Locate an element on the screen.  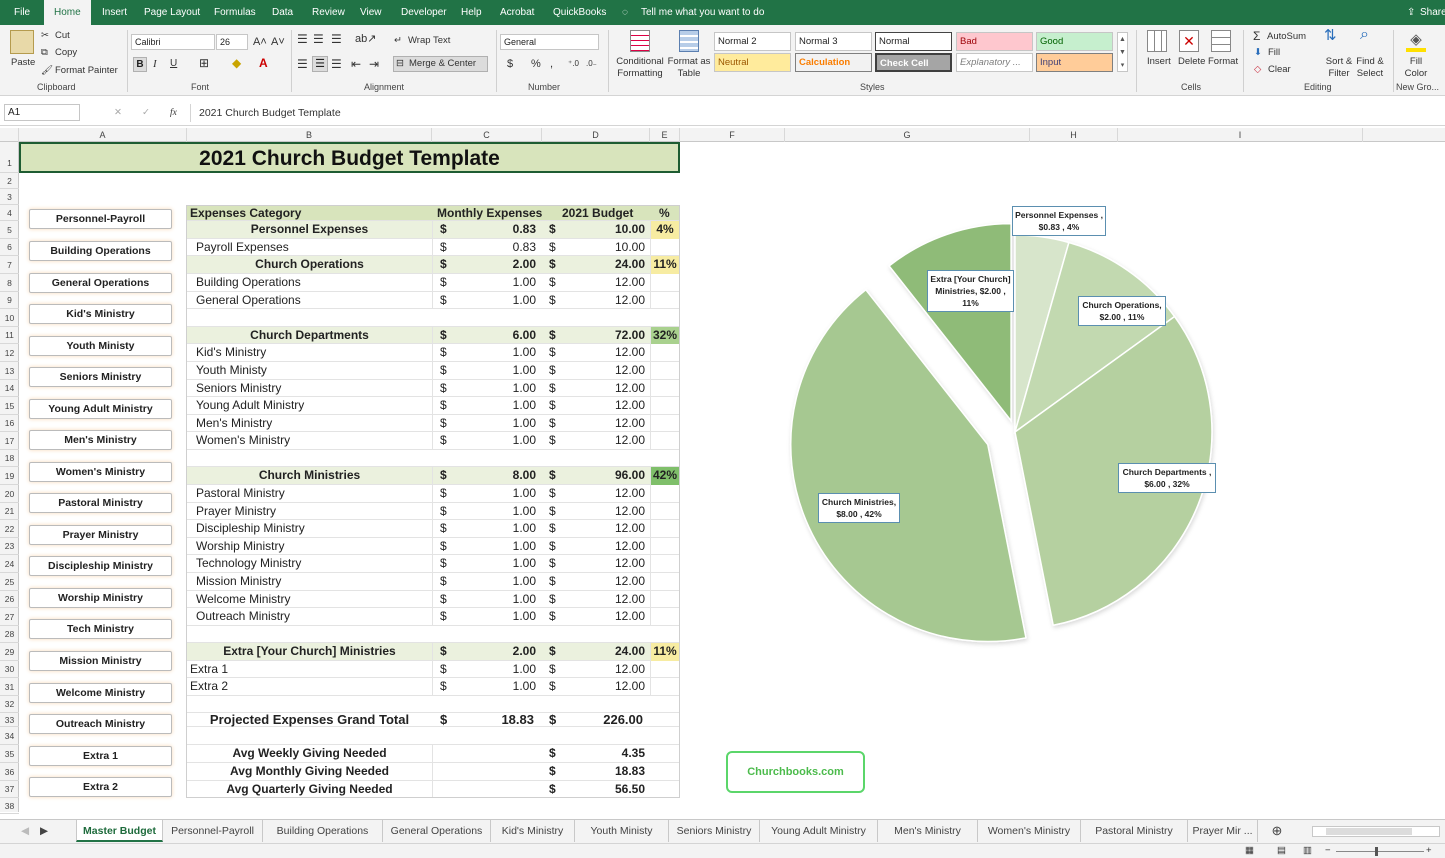
next-sheet-icon: ▶ is located at coordinates (44, 831).